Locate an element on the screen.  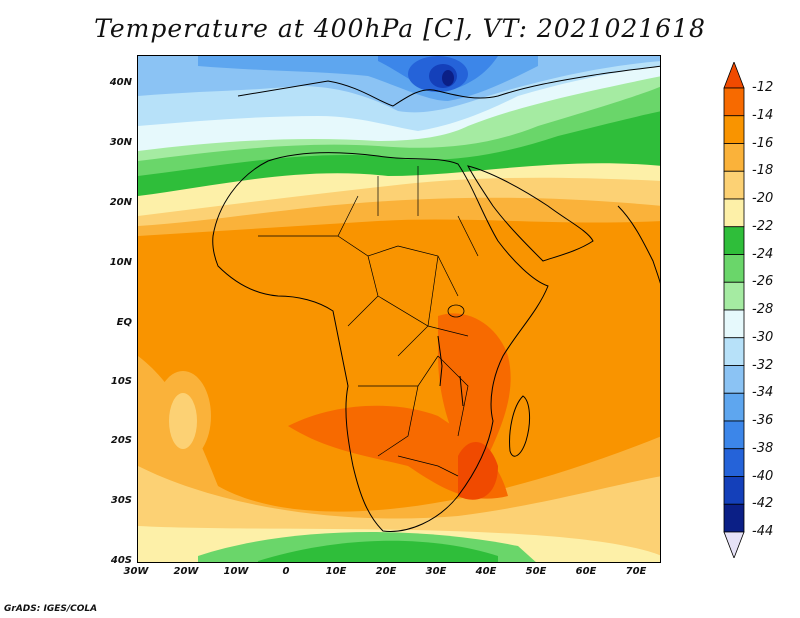
field-south-dkgreen is located at coordinates (378, 551).